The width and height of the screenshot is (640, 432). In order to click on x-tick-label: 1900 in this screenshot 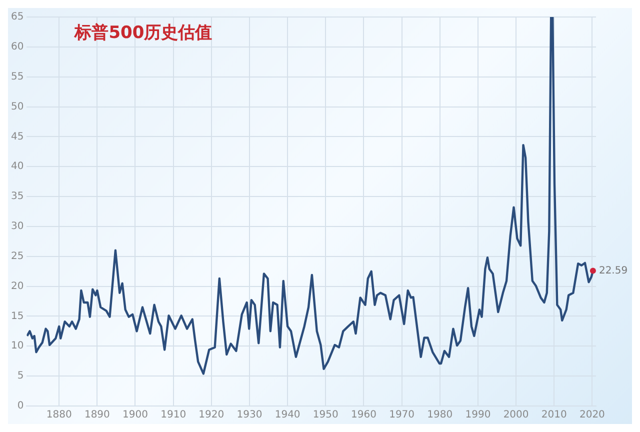, I will do `click(135, 415)`.